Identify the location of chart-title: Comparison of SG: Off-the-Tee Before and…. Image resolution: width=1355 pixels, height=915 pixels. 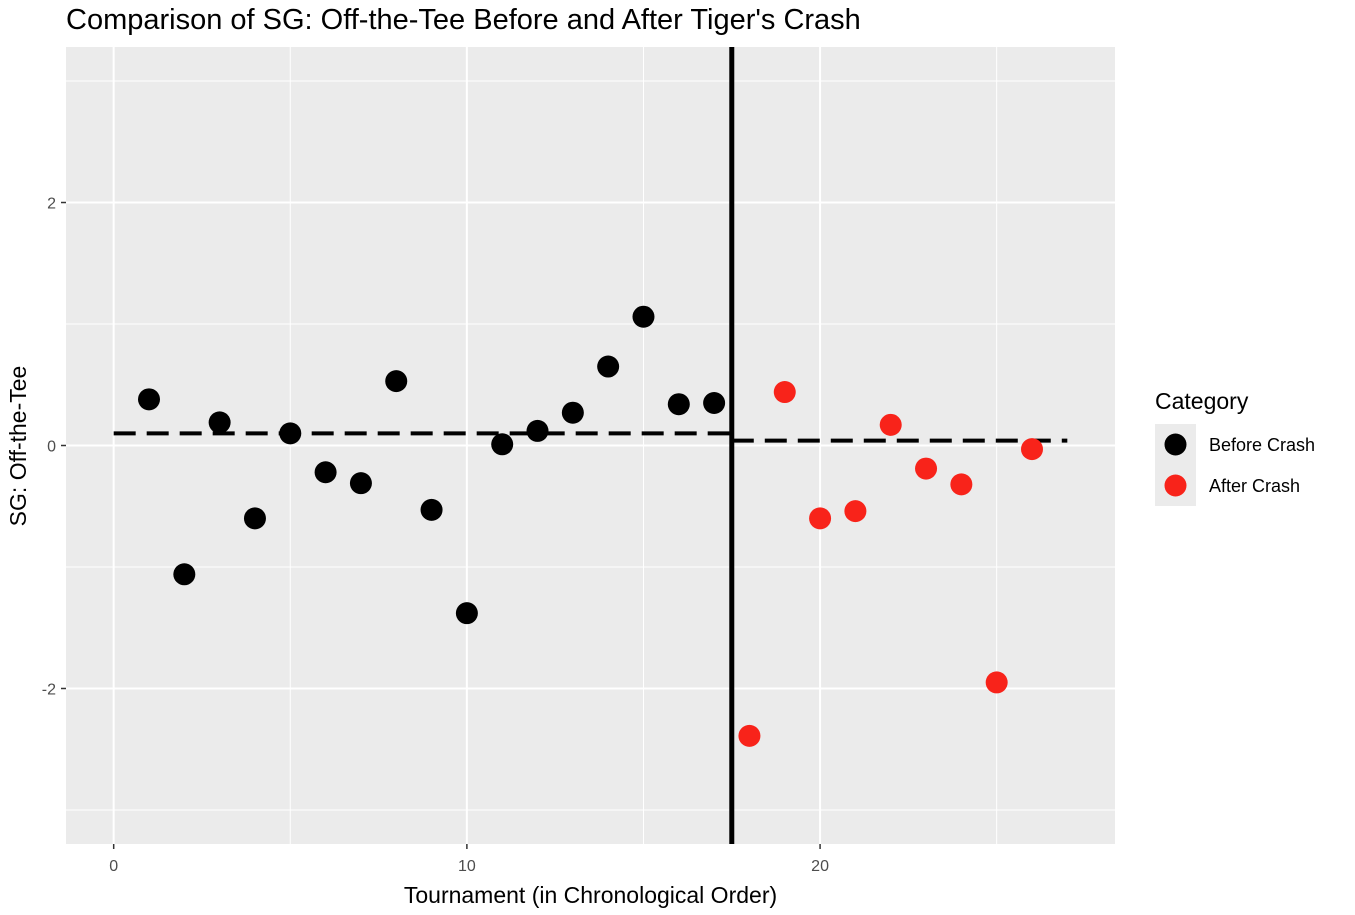
(463, 20).